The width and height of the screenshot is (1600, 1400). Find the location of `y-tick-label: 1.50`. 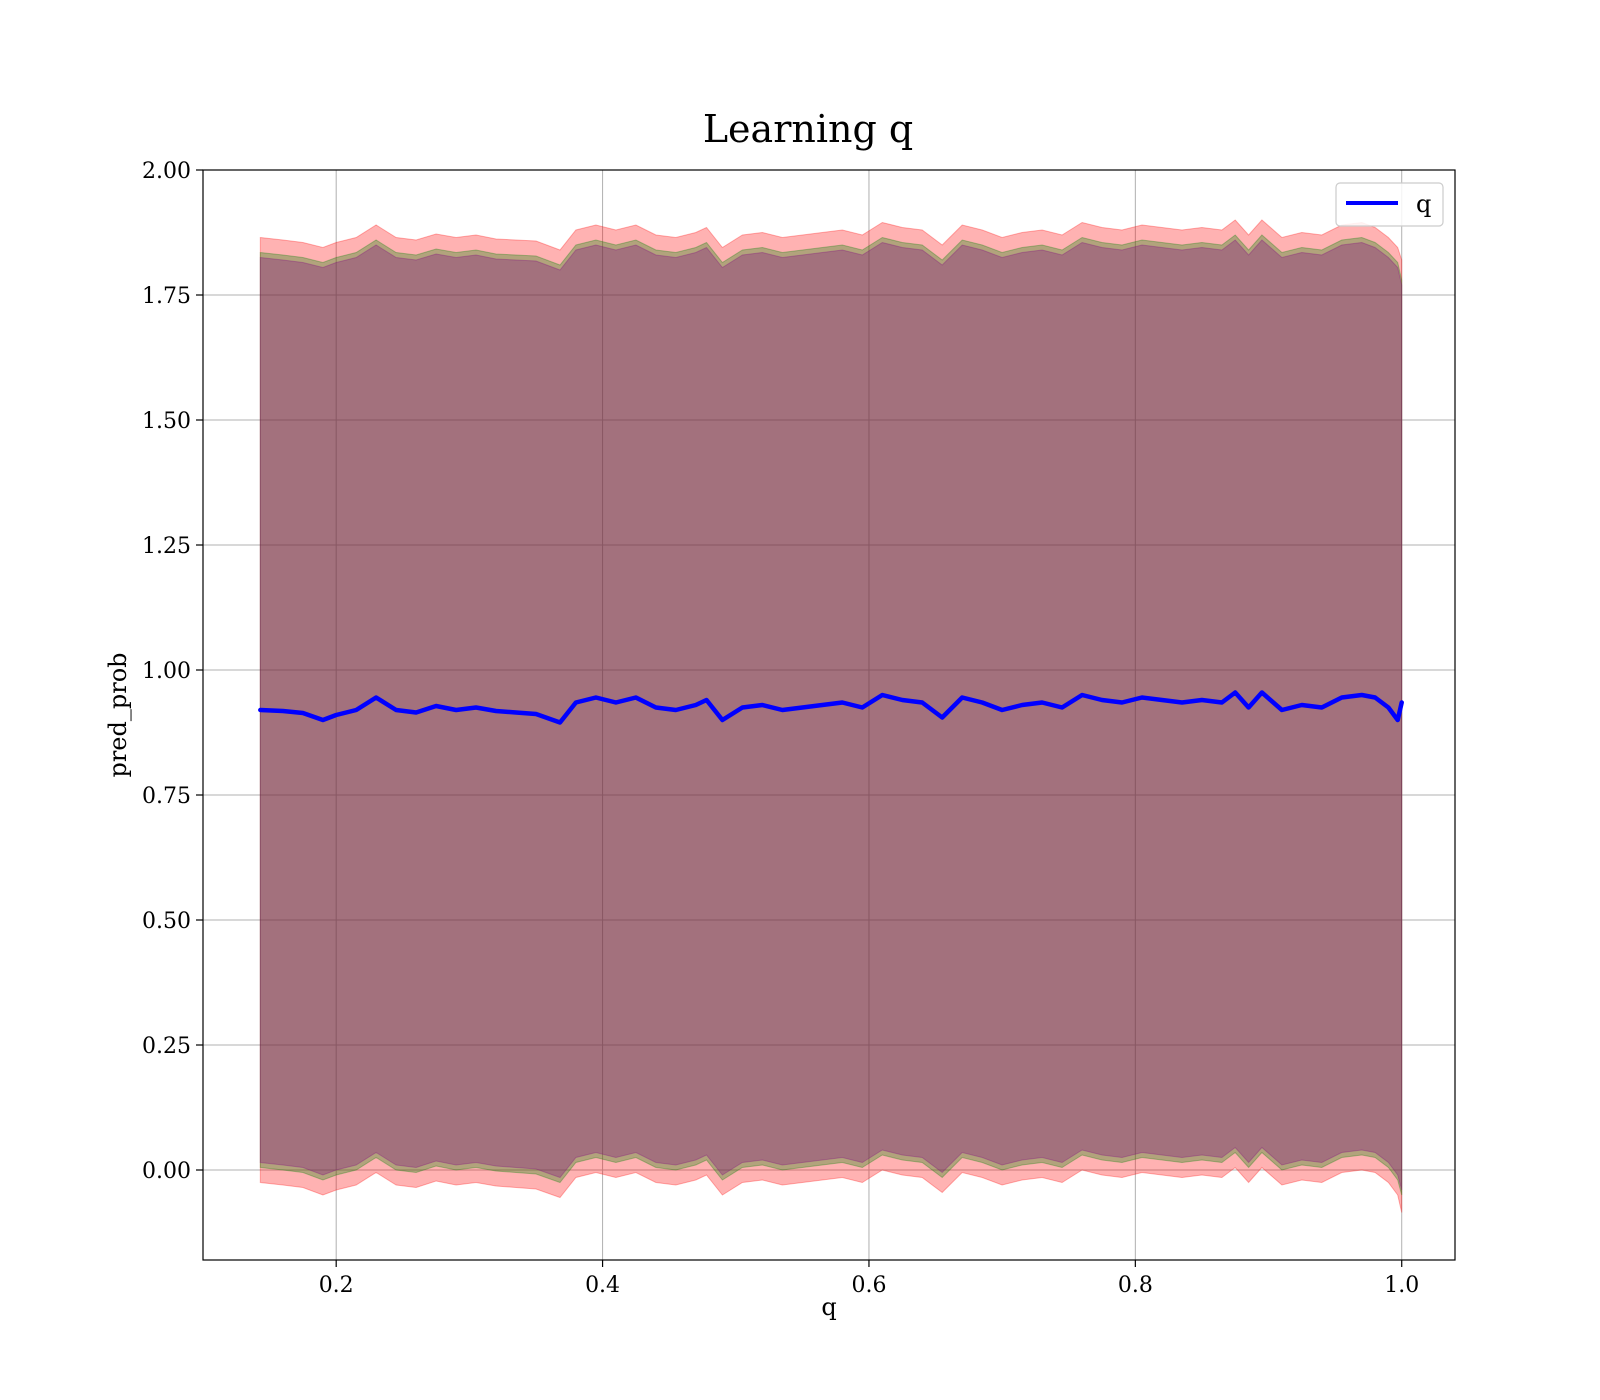

y-tick-label: 1.50 is located at coordinates (166, 421).